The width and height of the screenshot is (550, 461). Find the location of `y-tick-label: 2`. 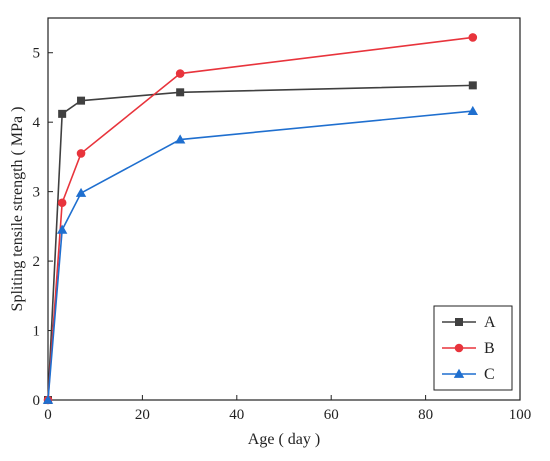

y-tick-label: 2 is located at coordinates (37, 262).